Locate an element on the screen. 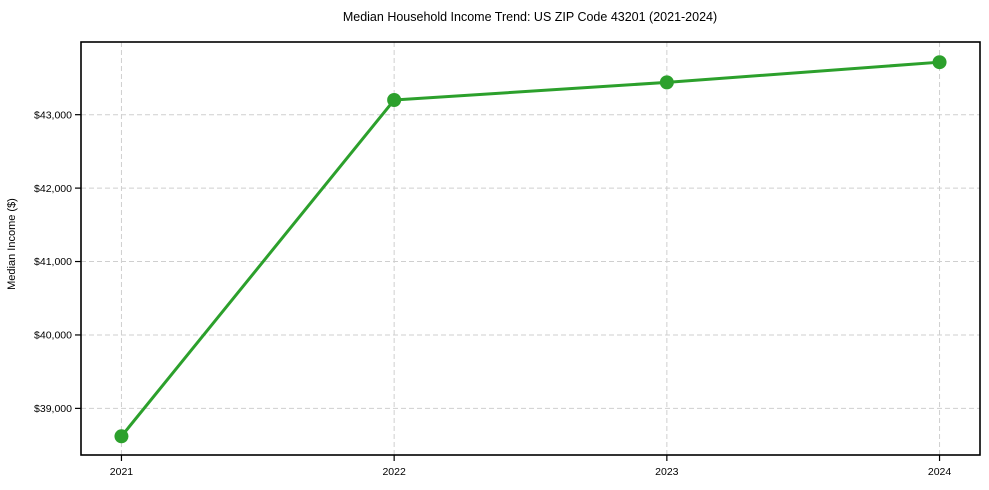  y-axis-label: Median Income ($) is located at coordinates (12, 244).